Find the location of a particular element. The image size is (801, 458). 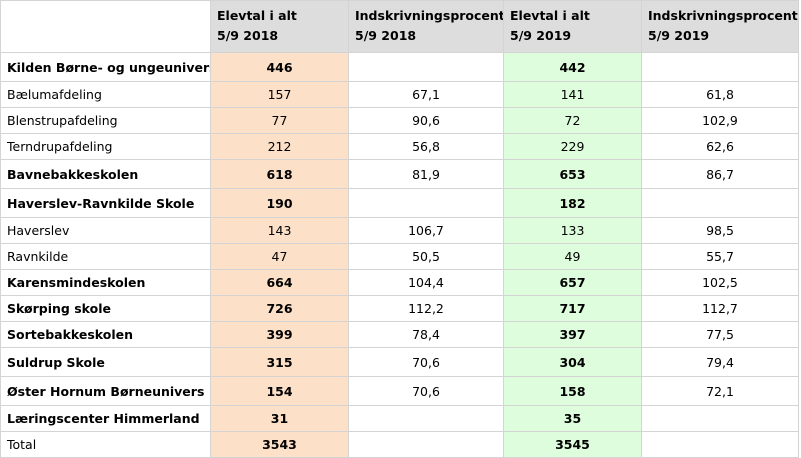

table-row: Ravnkilde 47 50,5 49 55,7 is located at coordinates (399, 256).